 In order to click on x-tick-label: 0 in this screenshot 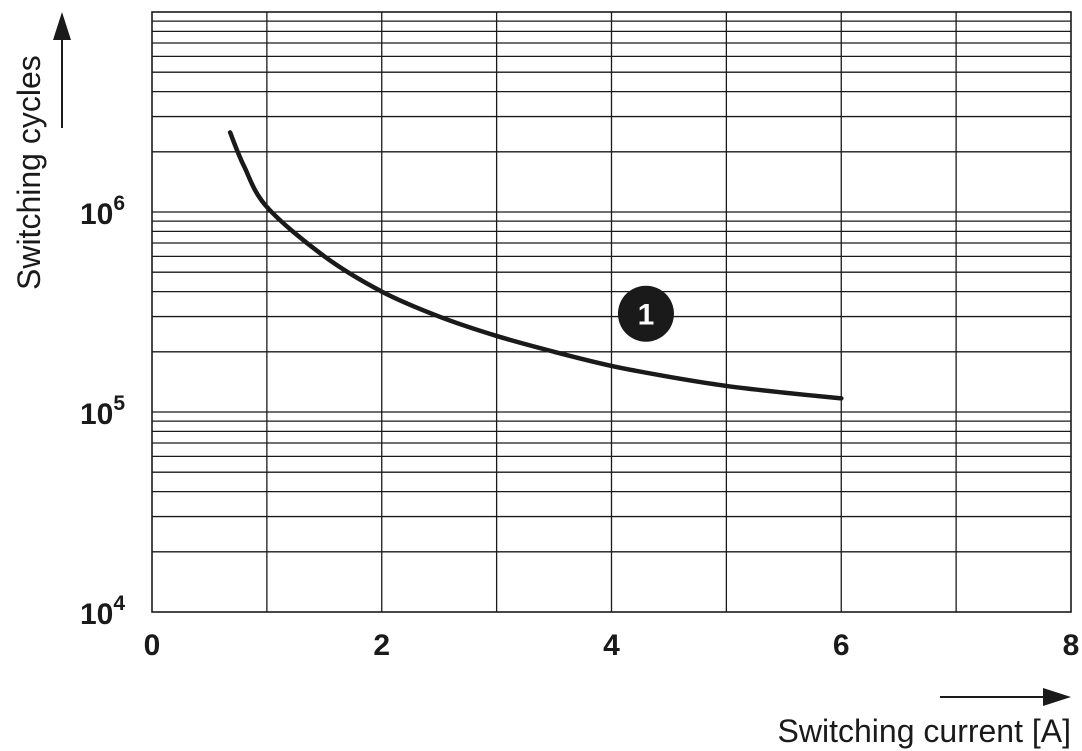, I will do `click(152, 645)`.